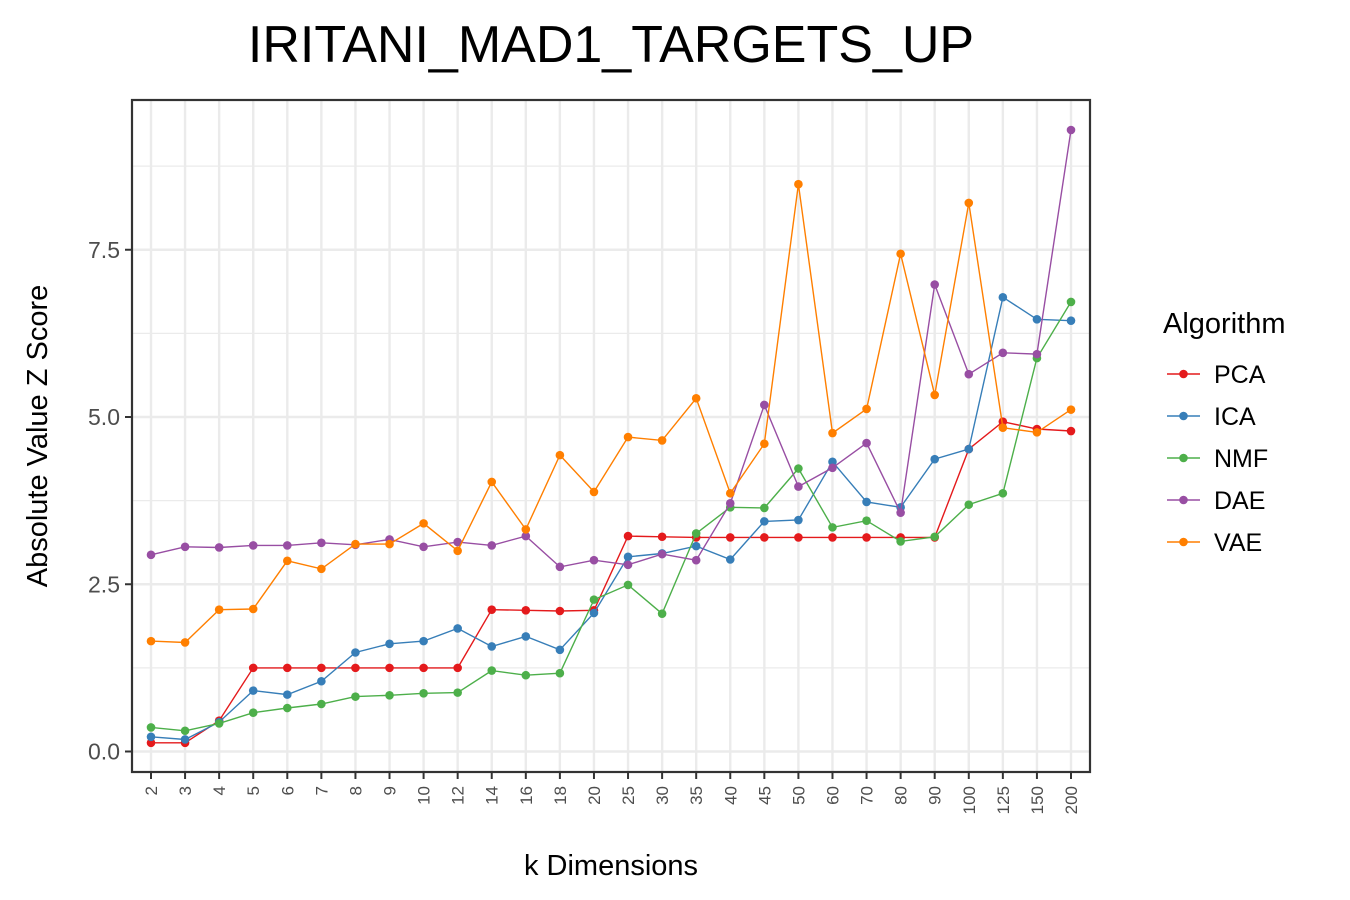 The height and width of the screenshot is (900, 1350). I want to click on y-tick-label: 5.0, so click(104, 417).